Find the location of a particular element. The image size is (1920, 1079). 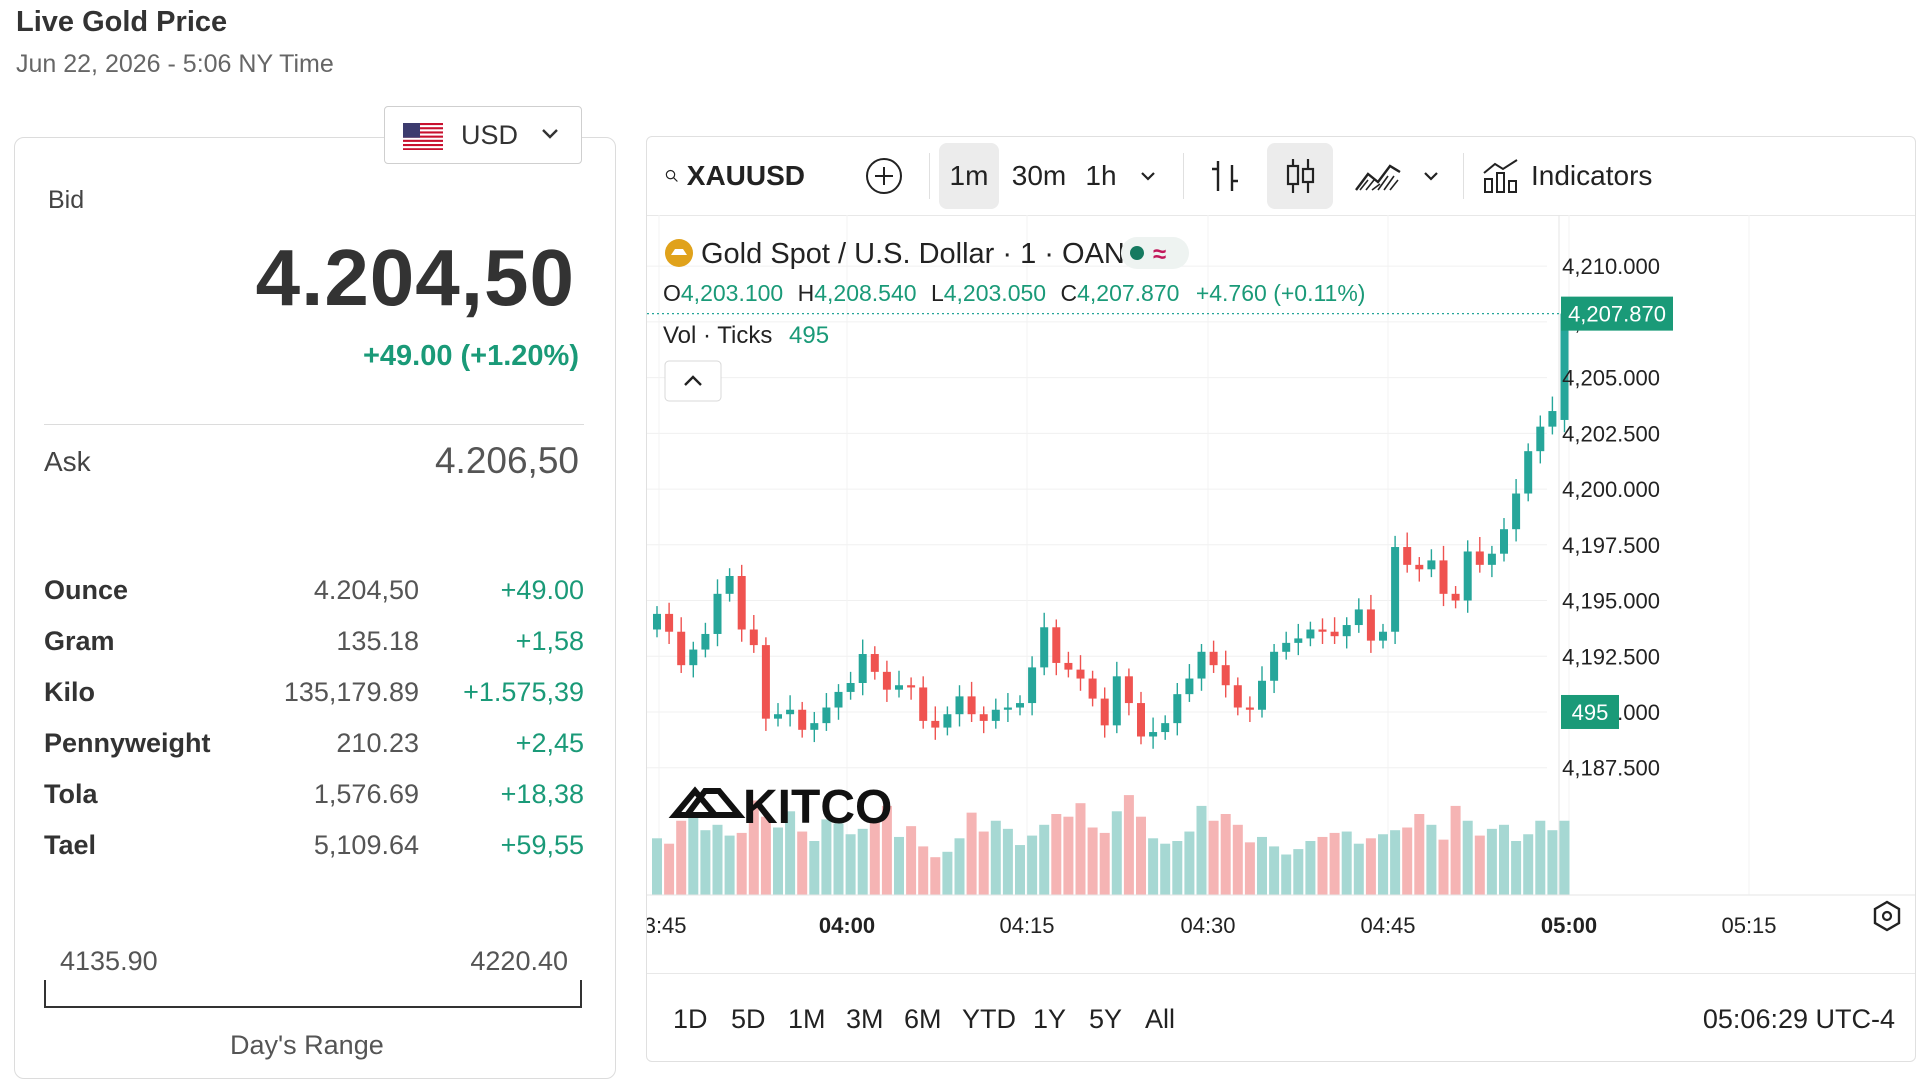

chart-clock: 05:06:29 UTC-4 is located at coordinates (1798, 1019).